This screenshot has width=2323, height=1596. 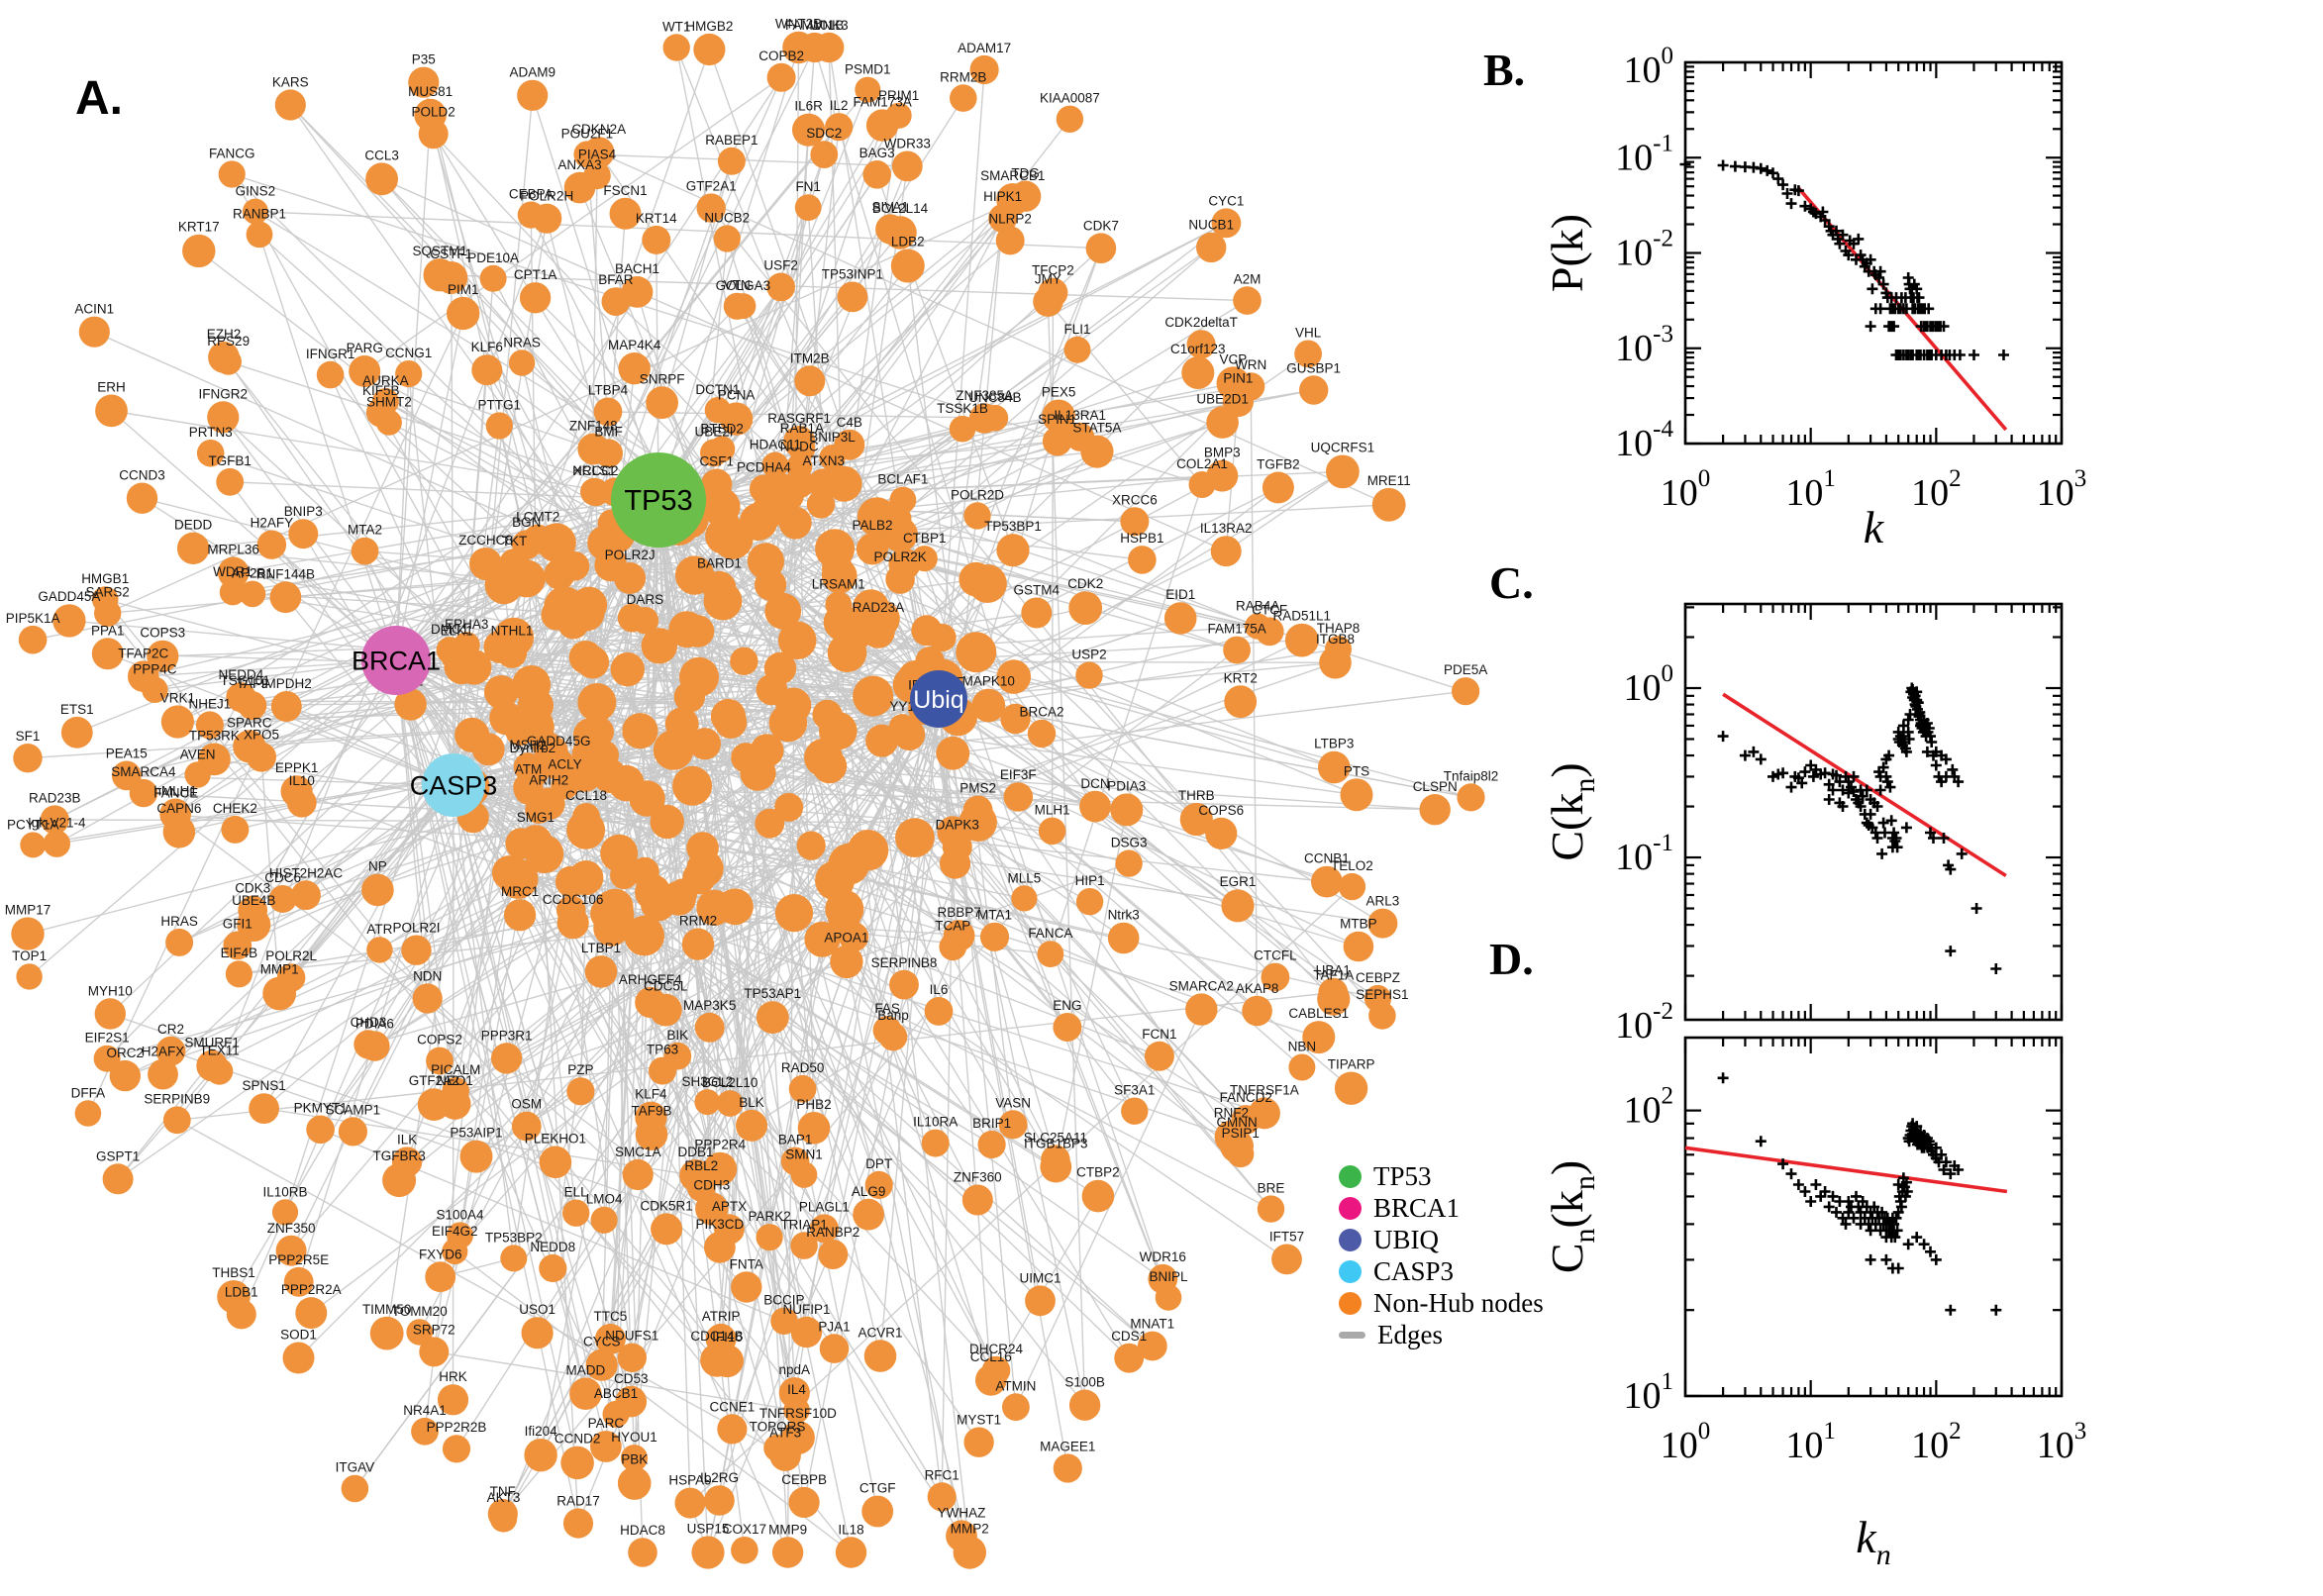 What do you see at coordinates (552, 1247) in the screenshot?
I see `gene-label: NEDD8` at bounding box center [552, 1247].